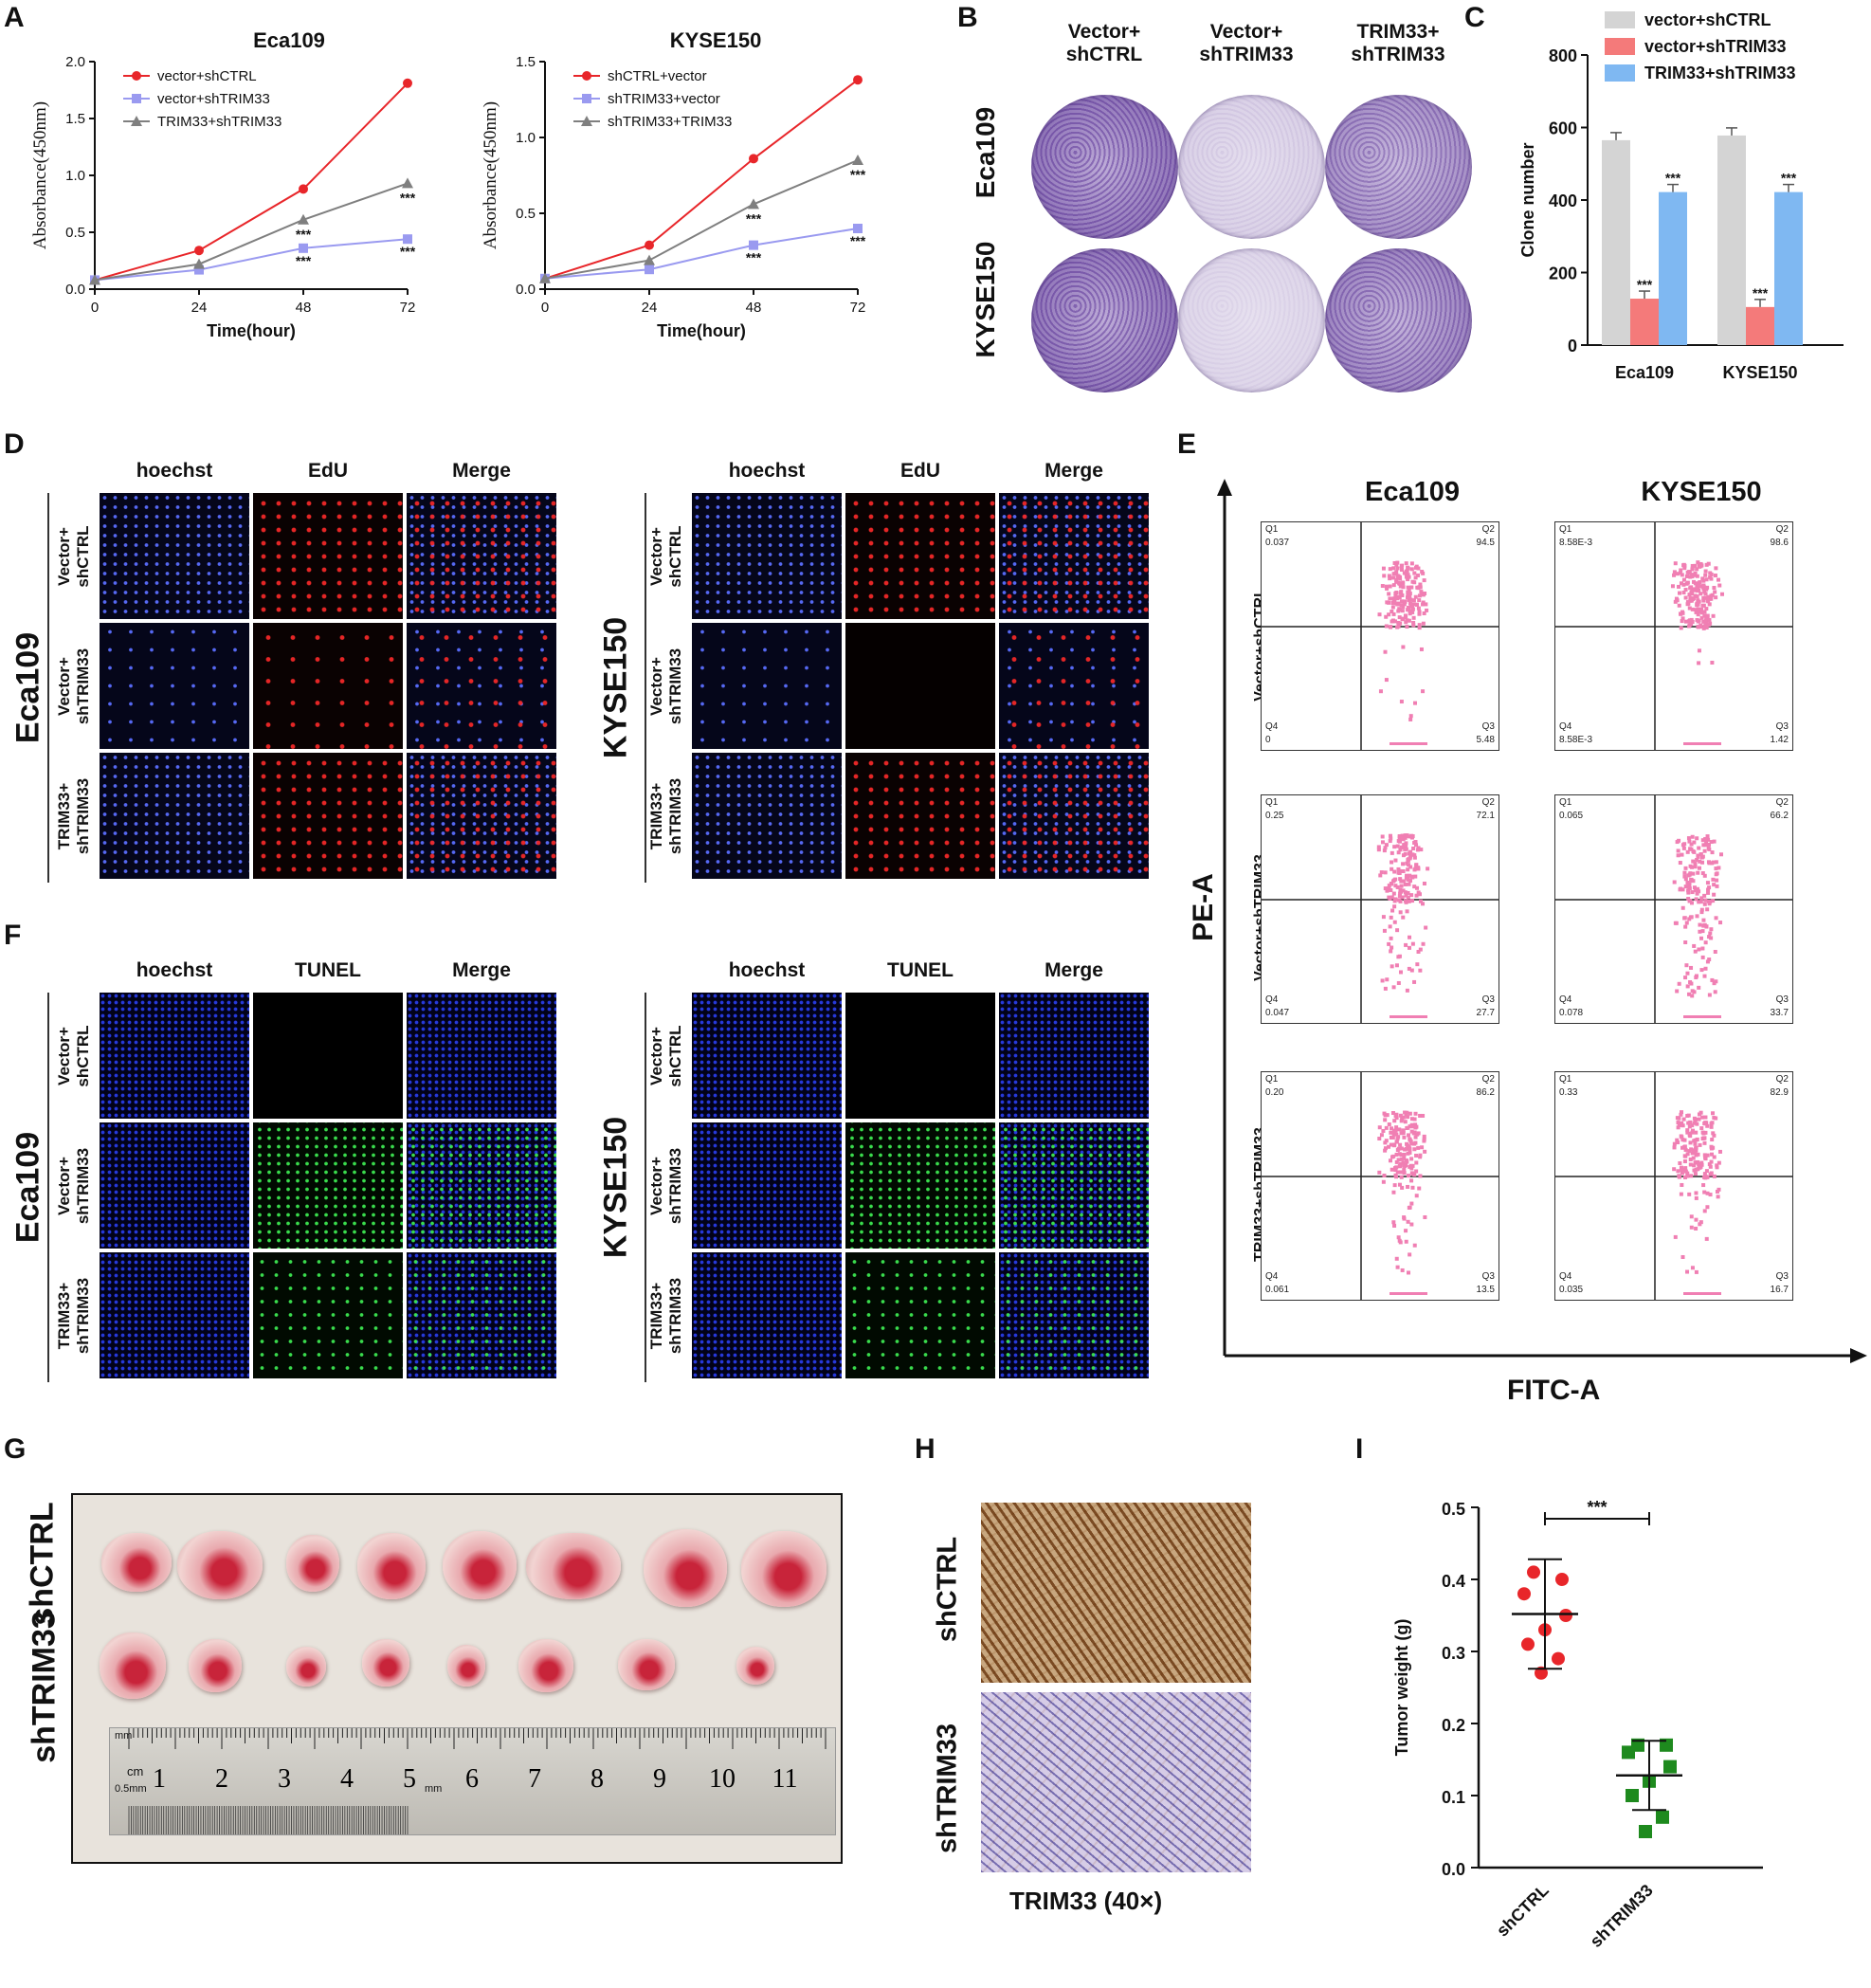 This screenshot has height=1988, width=1871. What do you see at coordinates (137, 76) in the screenshot?
I see `legend-marker` at bounding box center [137, 76].